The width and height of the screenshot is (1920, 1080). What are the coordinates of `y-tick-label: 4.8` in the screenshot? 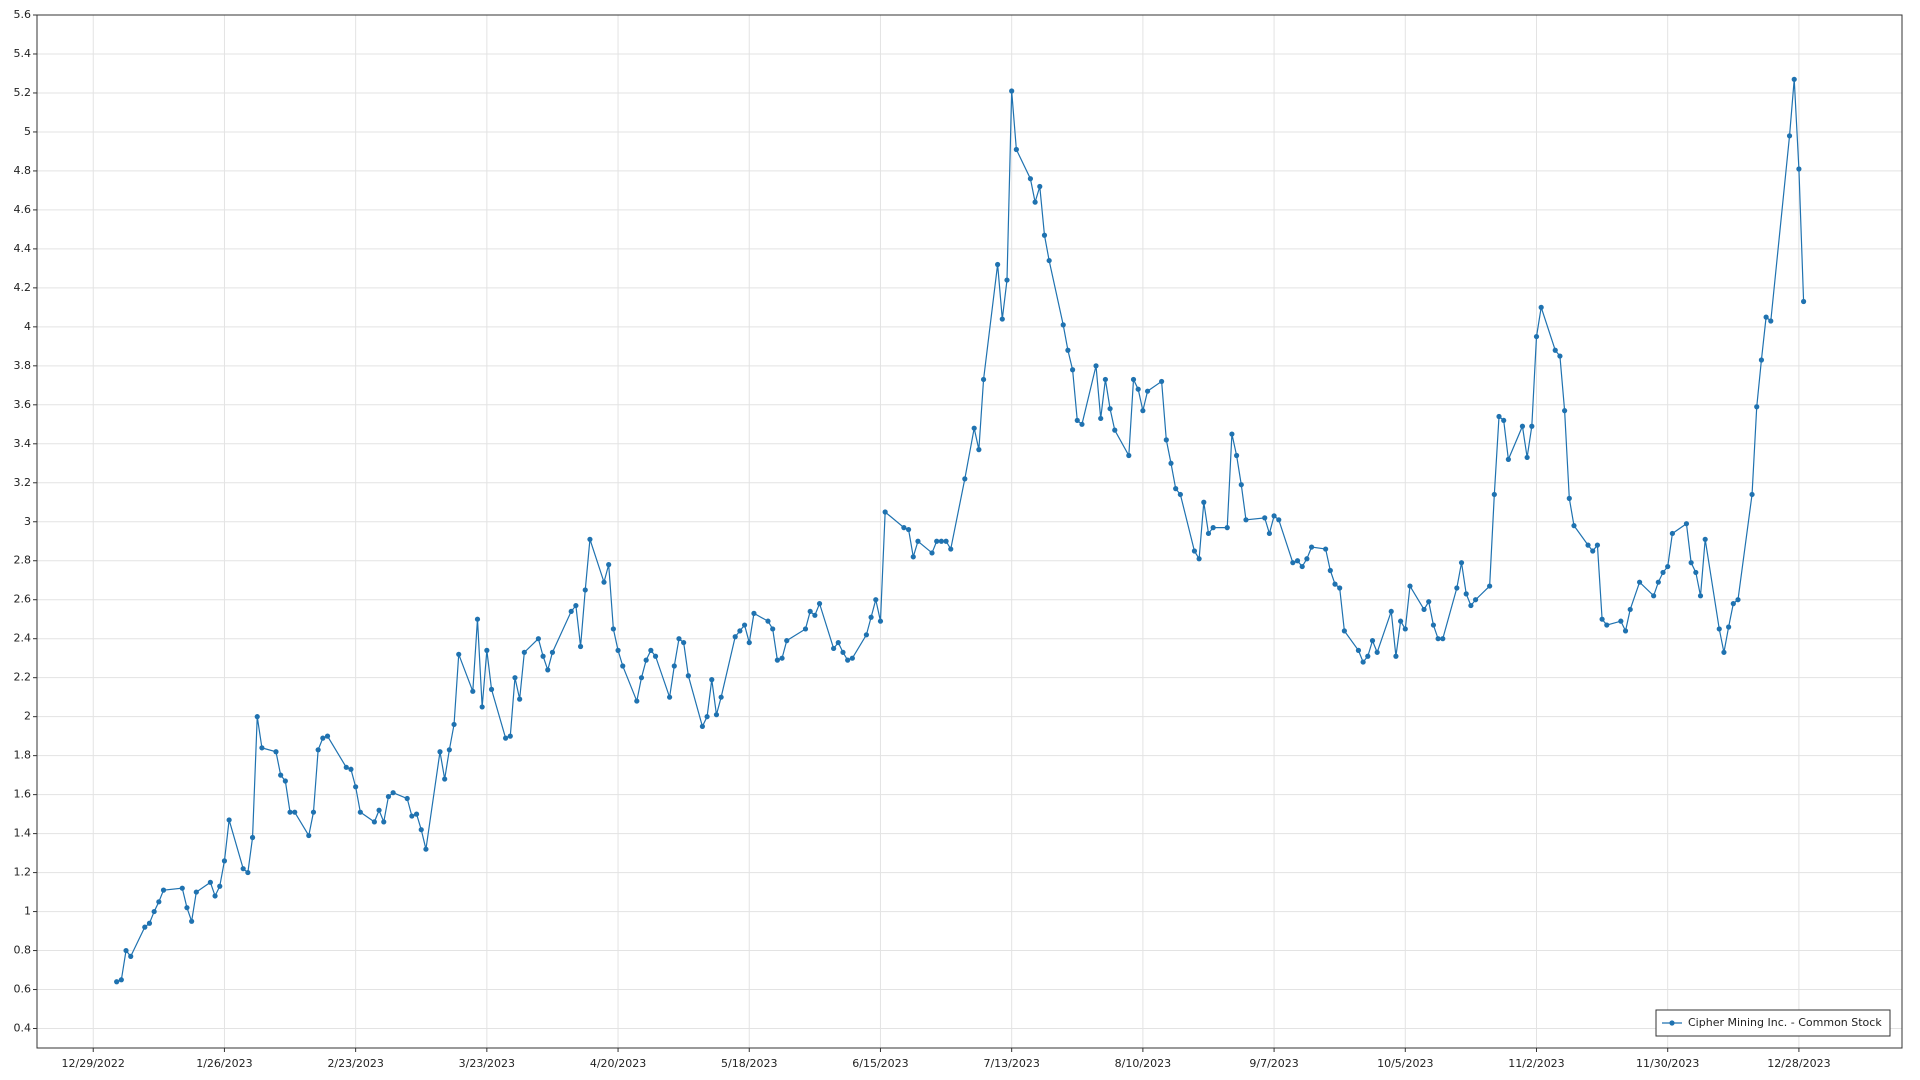 It's located at (23, 170).